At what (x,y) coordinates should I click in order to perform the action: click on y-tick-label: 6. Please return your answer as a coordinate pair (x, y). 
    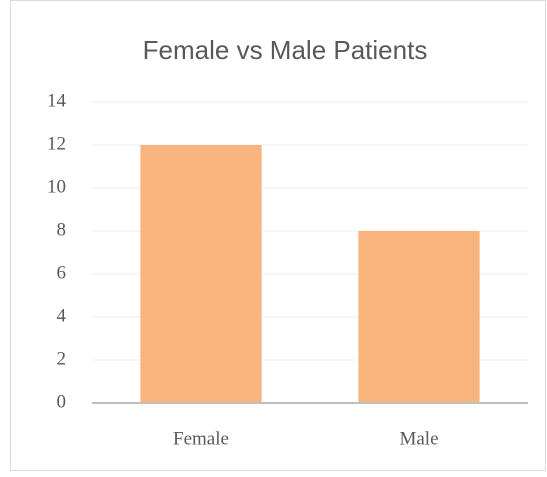
    Looking at the image, I should click on (62, 272).